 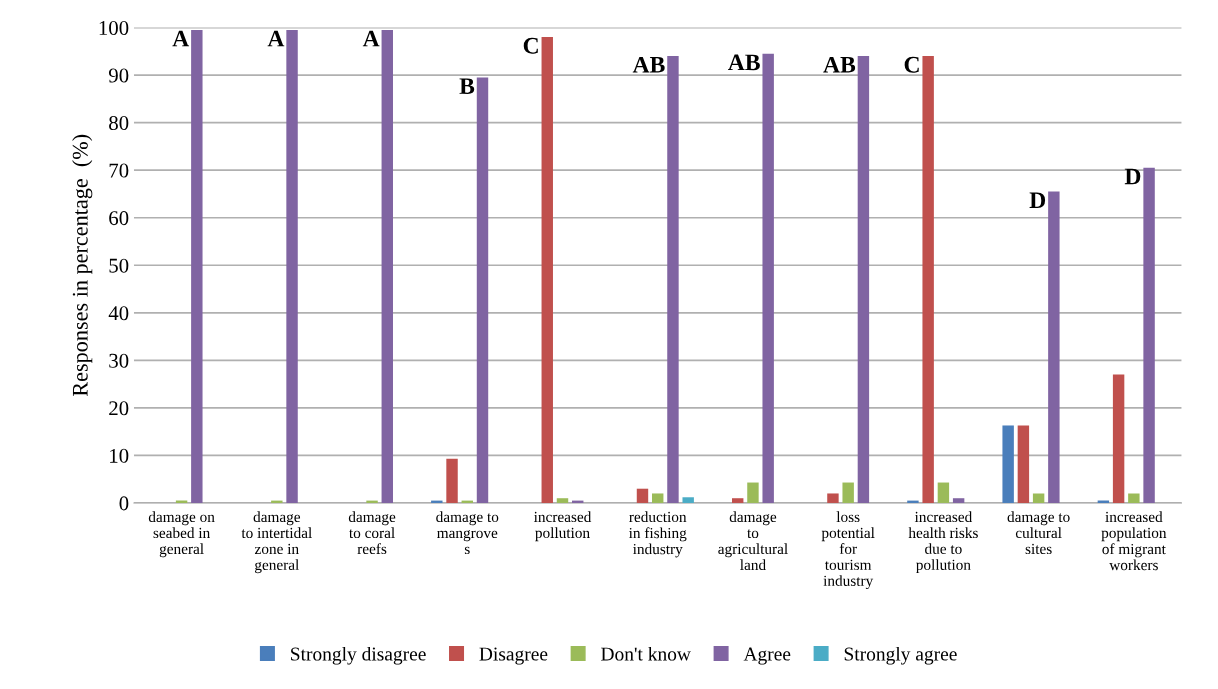 What do you see at coordinates (372, 533) in the screenshot?
I see `x-tick-label: damage to coral reefs` at bounding box center [372, 533].